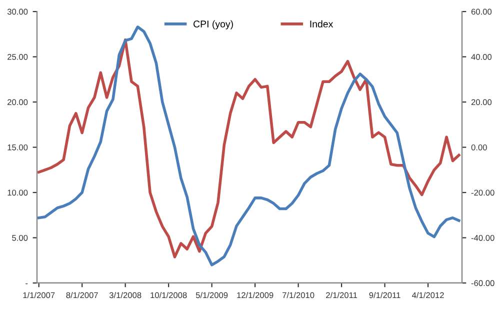 Image resolution: width=500 pixels, height=312 pixels. Describe the element at coordinates (20, 237) in the screenshot. I see `y-tick-label: 5.00` at that location.